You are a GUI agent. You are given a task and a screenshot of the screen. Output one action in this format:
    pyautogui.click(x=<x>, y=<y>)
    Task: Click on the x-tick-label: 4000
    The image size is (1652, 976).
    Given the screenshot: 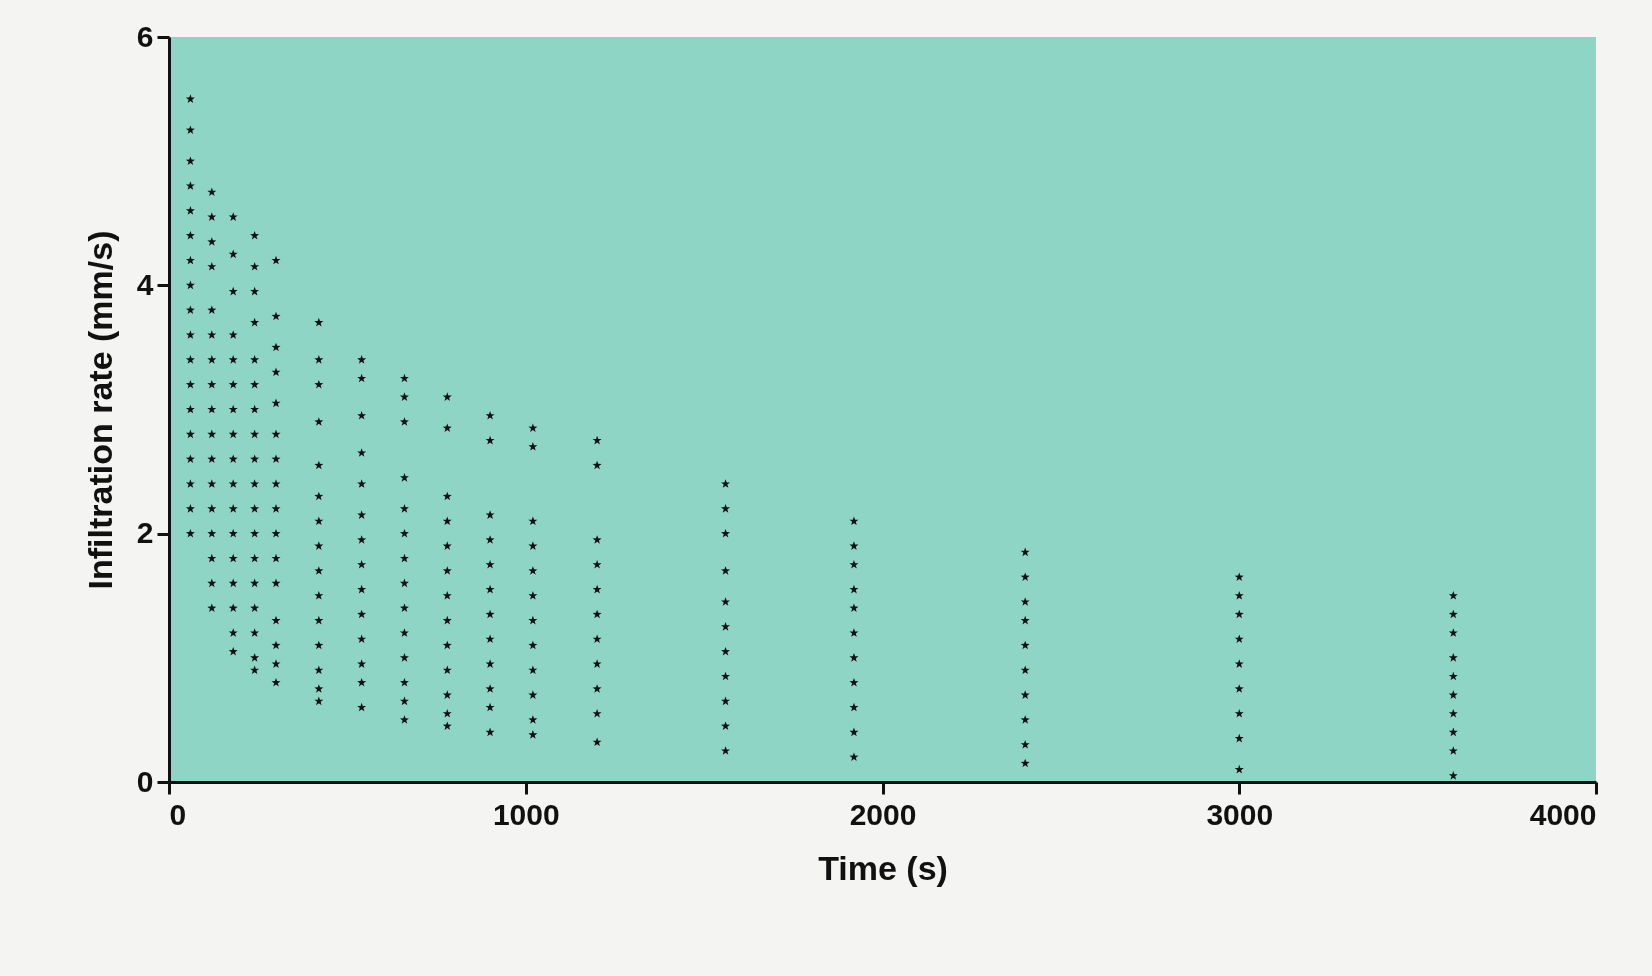 What is the action you would take?
    pyautogui.click(x=1563, y=814)
    